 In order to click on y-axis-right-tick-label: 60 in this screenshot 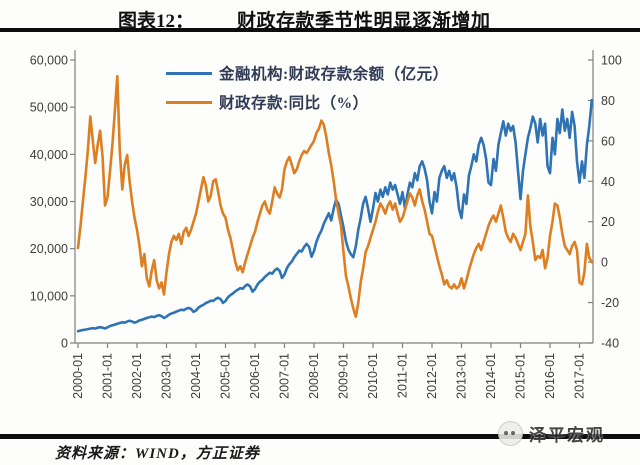, I will do `click(608, 141)`.